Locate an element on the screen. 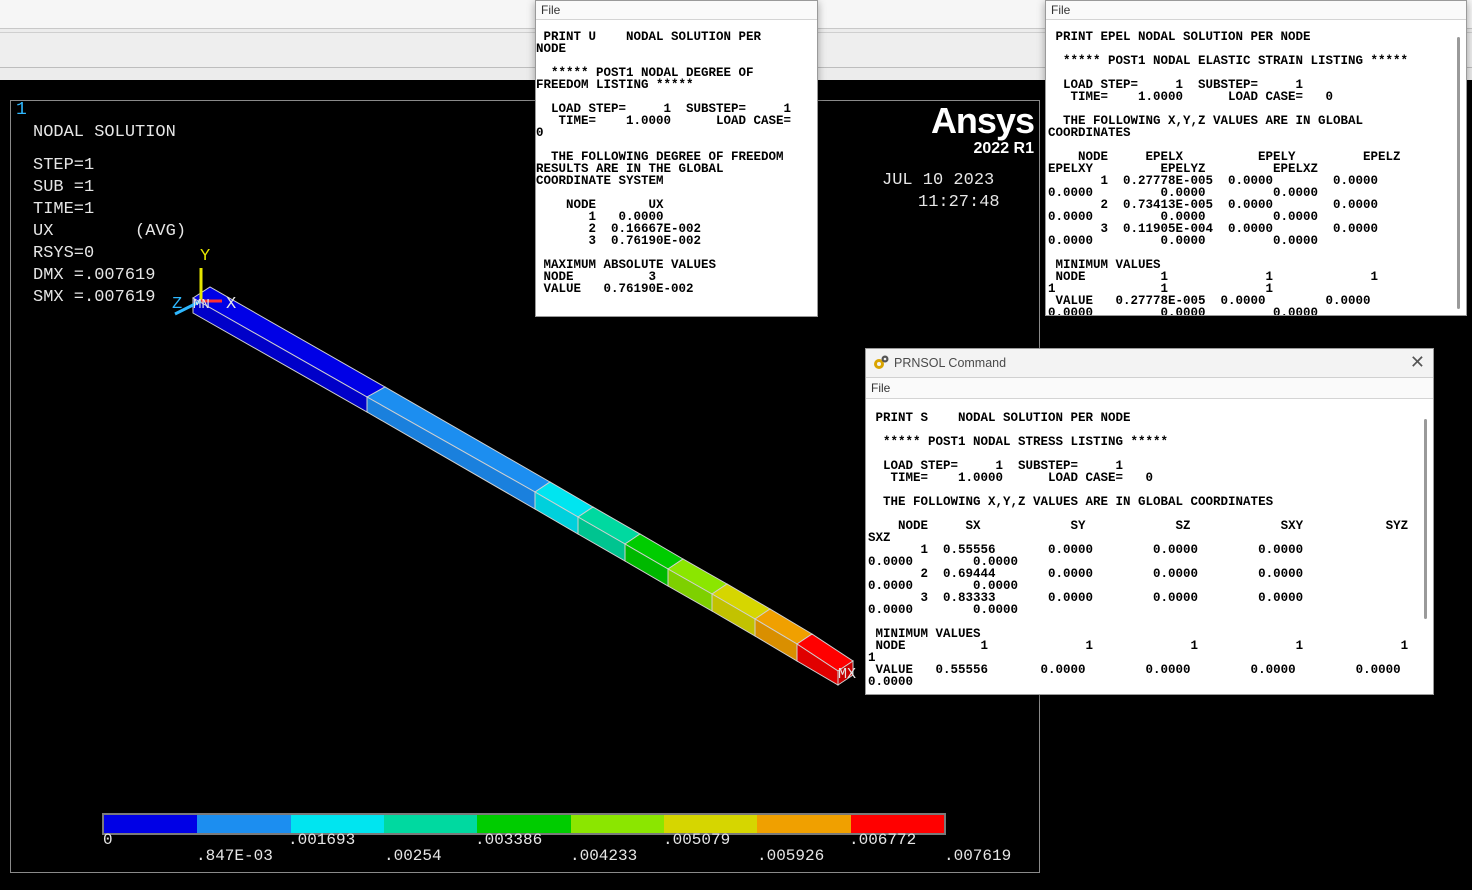 The image size is (1472, 890). info-step: STEP=1 is located at coordinates (64, 165).